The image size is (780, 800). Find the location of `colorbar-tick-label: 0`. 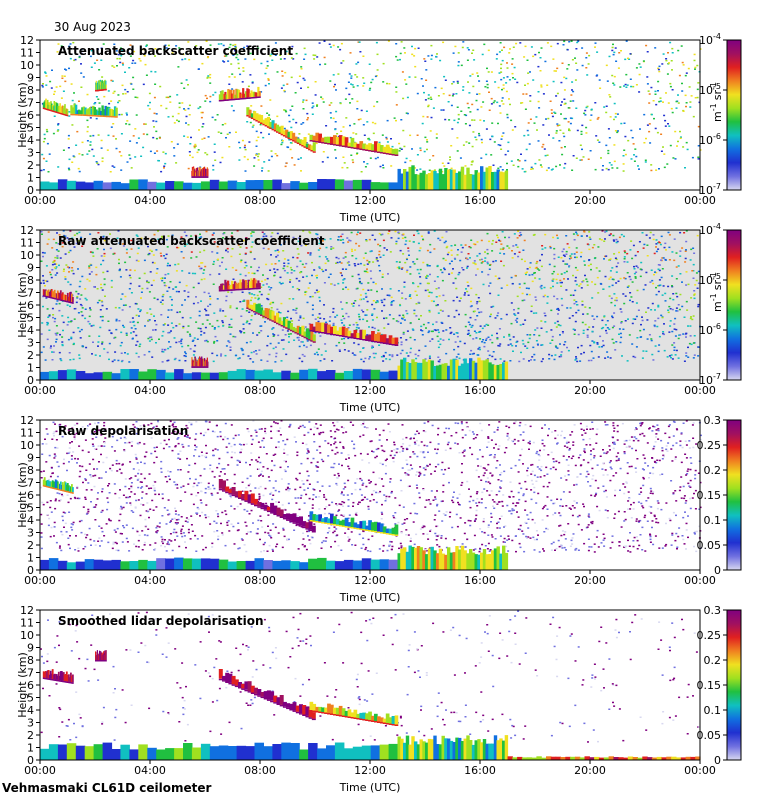

colorbar-tick-label: 0 is located at coordinates (717, 570).